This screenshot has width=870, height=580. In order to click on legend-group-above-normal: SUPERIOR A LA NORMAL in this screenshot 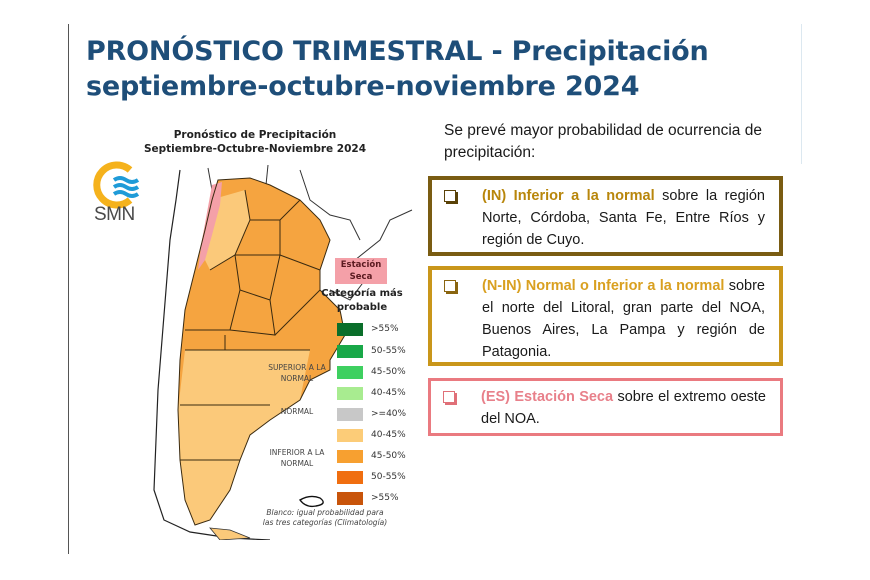, I will do `click(297, 373)`.